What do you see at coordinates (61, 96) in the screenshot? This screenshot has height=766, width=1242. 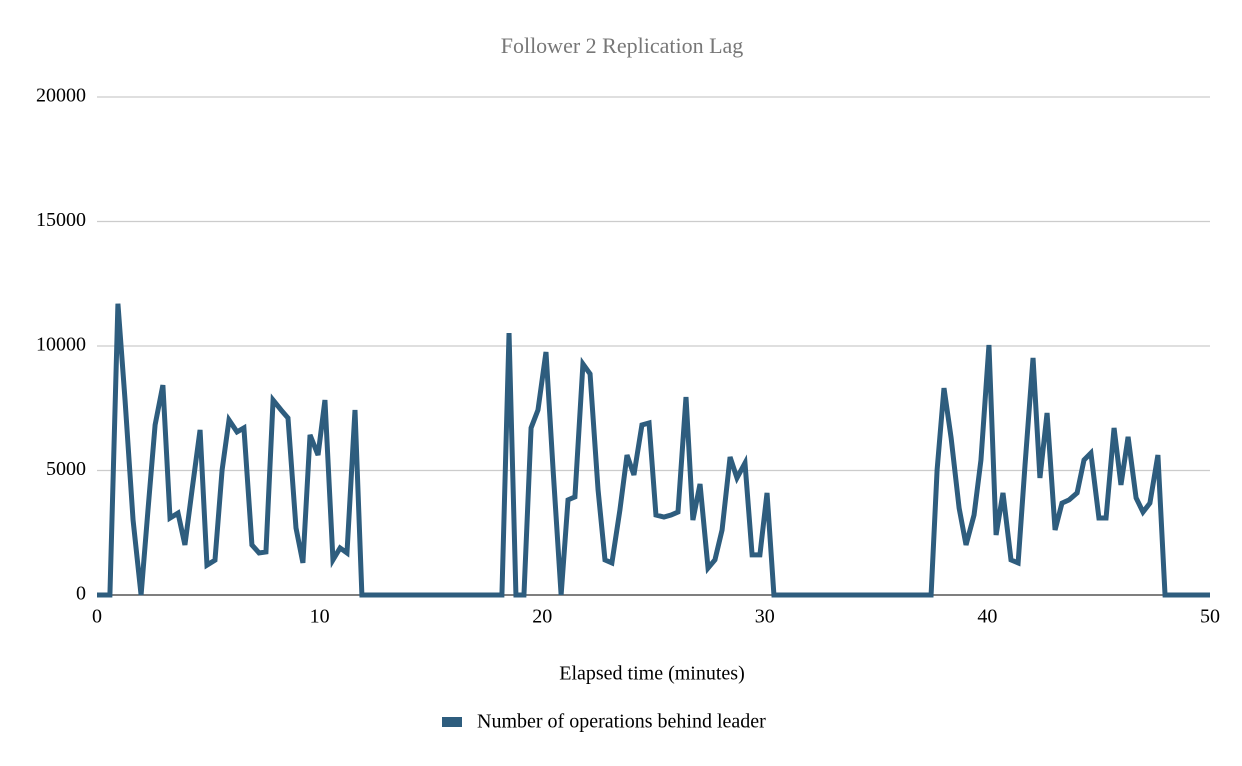 I see `y-tick-label: 20000` at bounding box center [61, 96].